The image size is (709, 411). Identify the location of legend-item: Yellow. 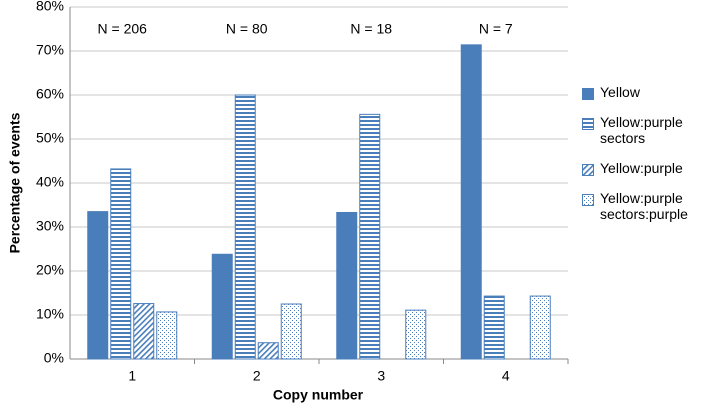
(644, 92).